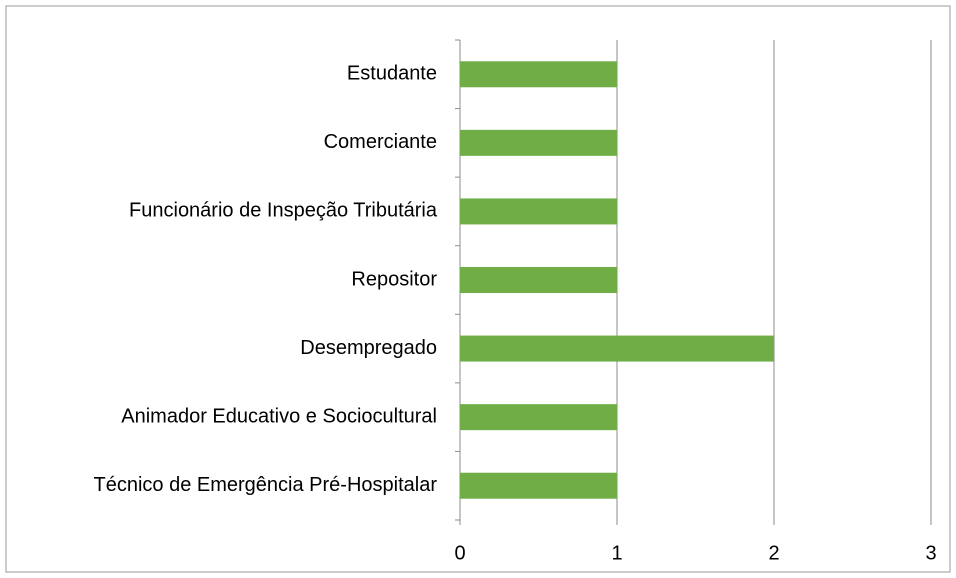 The width and height of the screenshot is (956, 578). What do you see at coordinates (380, 142) in the screenshot?
I see `y-tick-label: Comerciante` at bounding box center [380, 142].